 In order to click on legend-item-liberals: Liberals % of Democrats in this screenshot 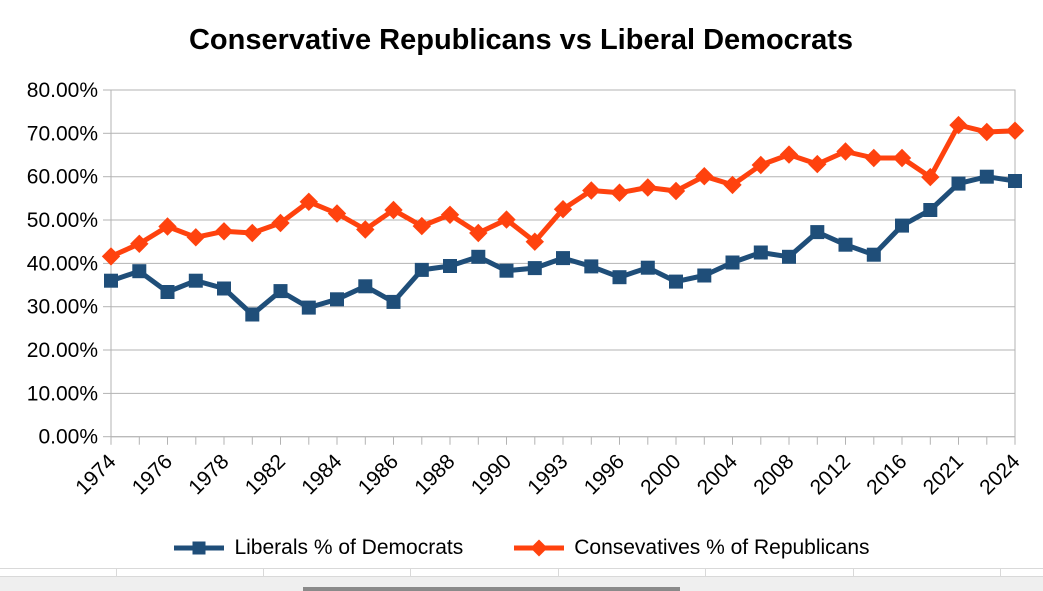, I will do `click(318, 548)`.